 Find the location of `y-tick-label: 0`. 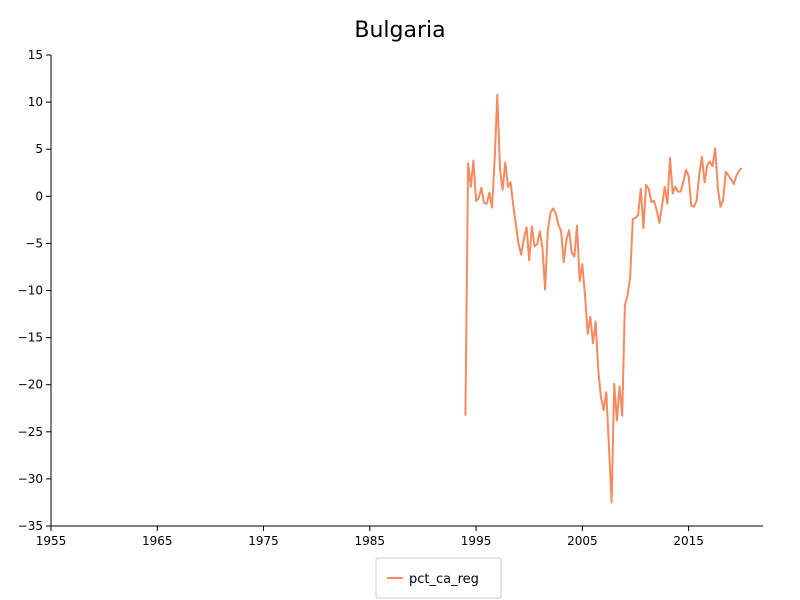

y-tick-label: 0 is located at coordinates (39, 196).